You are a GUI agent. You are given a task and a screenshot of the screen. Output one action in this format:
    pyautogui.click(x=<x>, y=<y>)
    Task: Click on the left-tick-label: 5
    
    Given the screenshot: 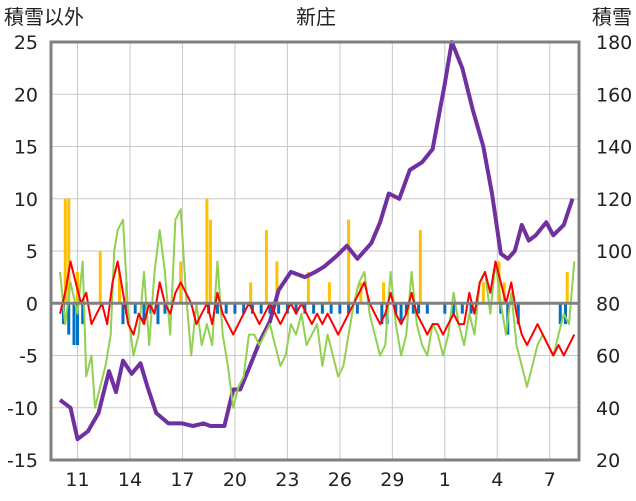 What is the action you would take?
    pyautogui.click(x=32, y=252)
    